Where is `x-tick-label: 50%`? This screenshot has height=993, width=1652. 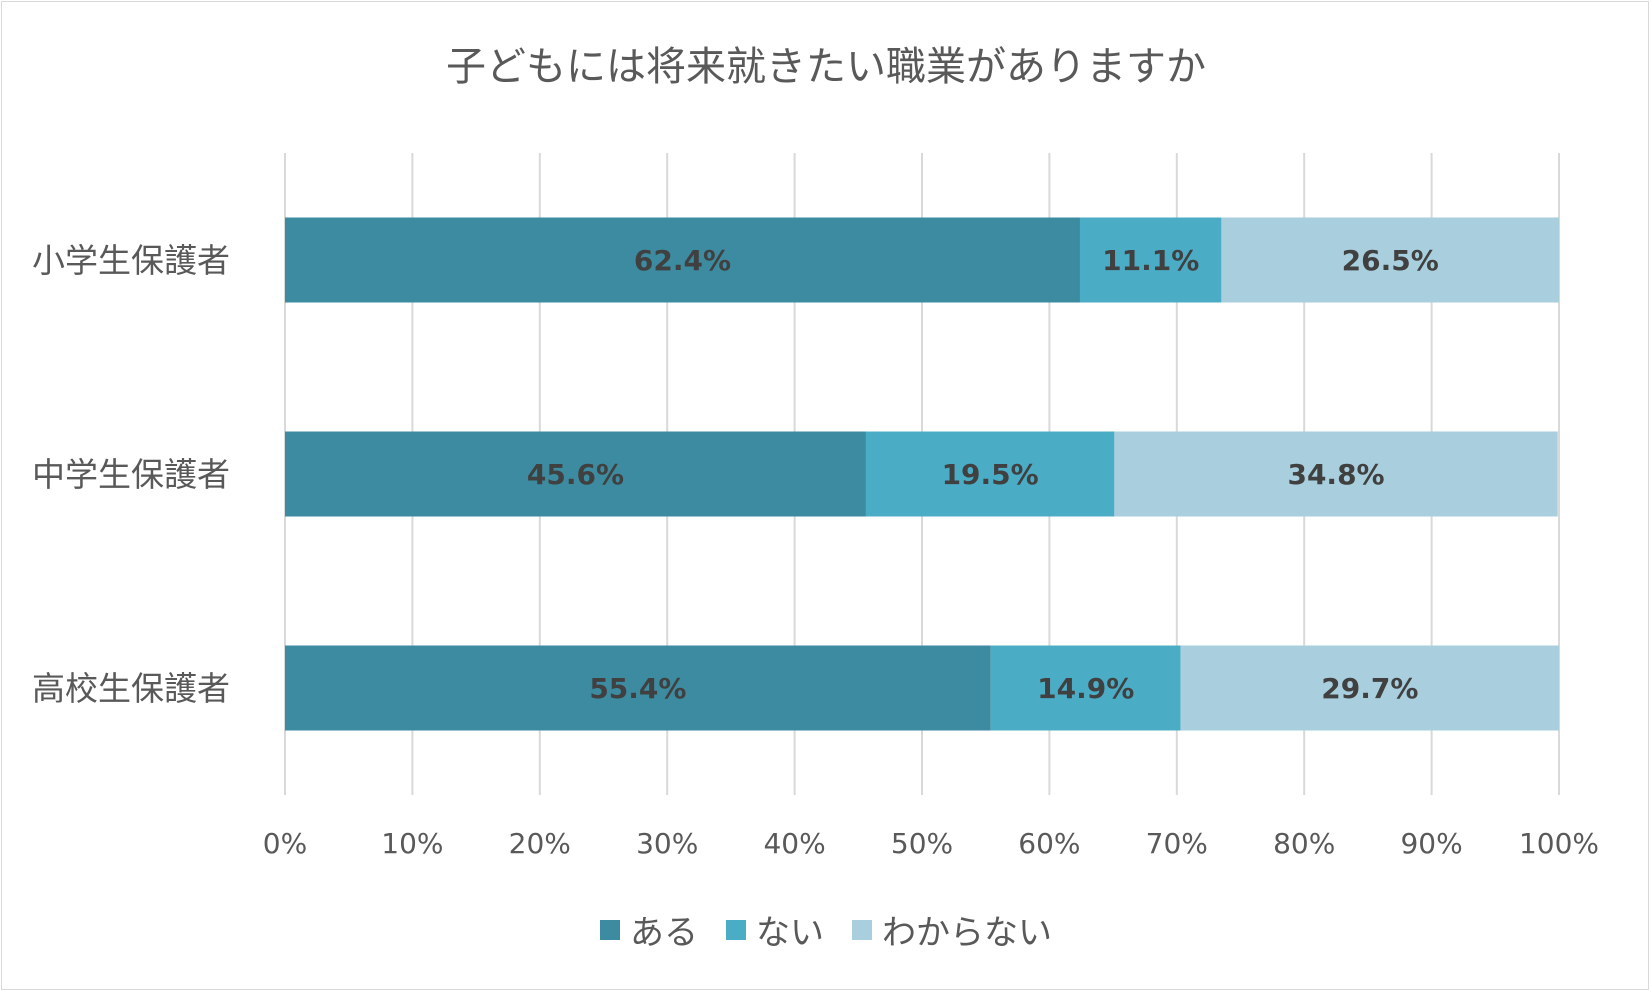
x-tick-label: 50% is located at coordinates (922, 843).